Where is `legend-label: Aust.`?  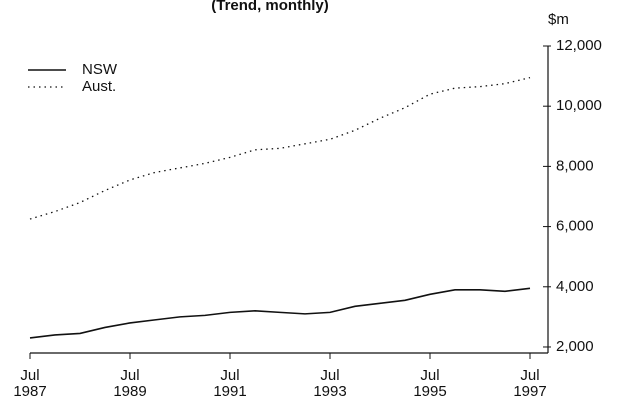
legend-label: Aust. is located at coordinates (99, 86).